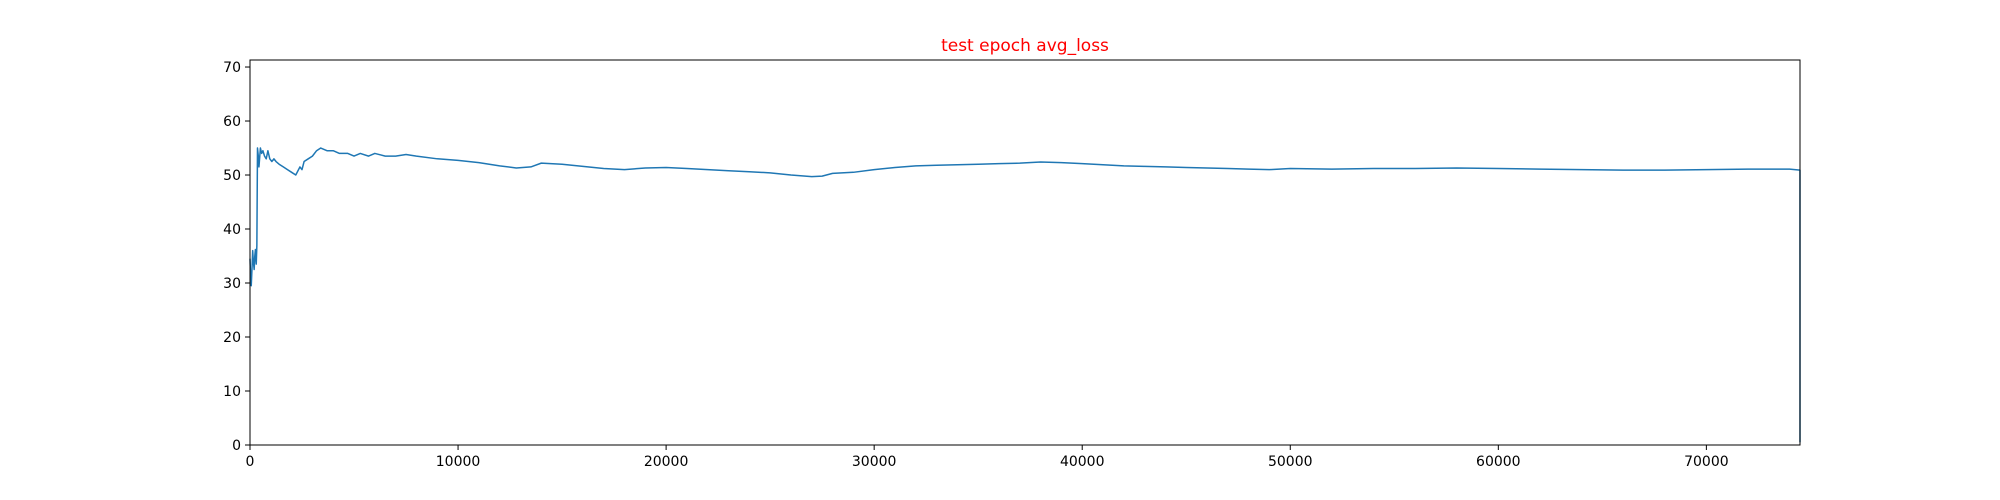 The image size is (2000, 500). I want to click on y-tick-label: 20, so click(232, 338).